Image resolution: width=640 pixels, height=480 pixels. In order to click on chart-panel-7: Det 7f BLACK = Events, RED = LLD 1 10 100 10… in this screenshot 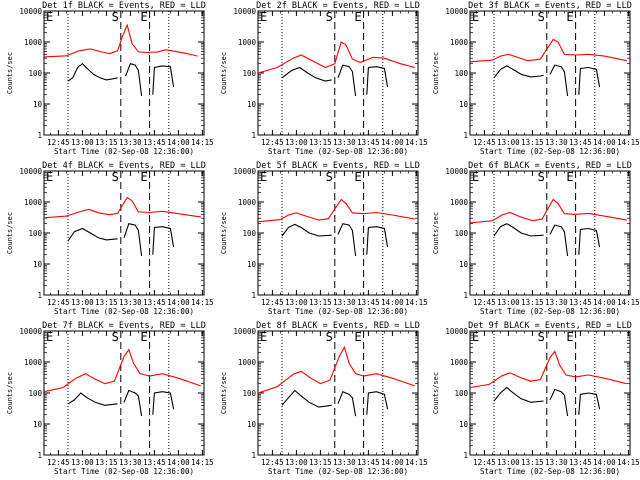, I will do `click(110, 398)`.